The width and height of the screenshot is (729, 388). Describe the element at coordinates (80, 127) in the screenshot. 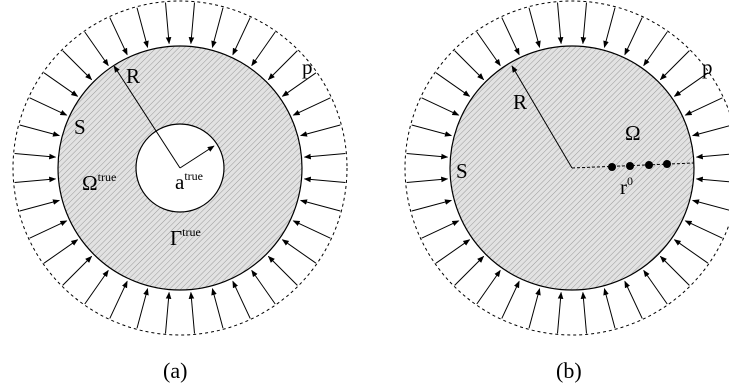

I see `surface-label-S-a: S` at that location.